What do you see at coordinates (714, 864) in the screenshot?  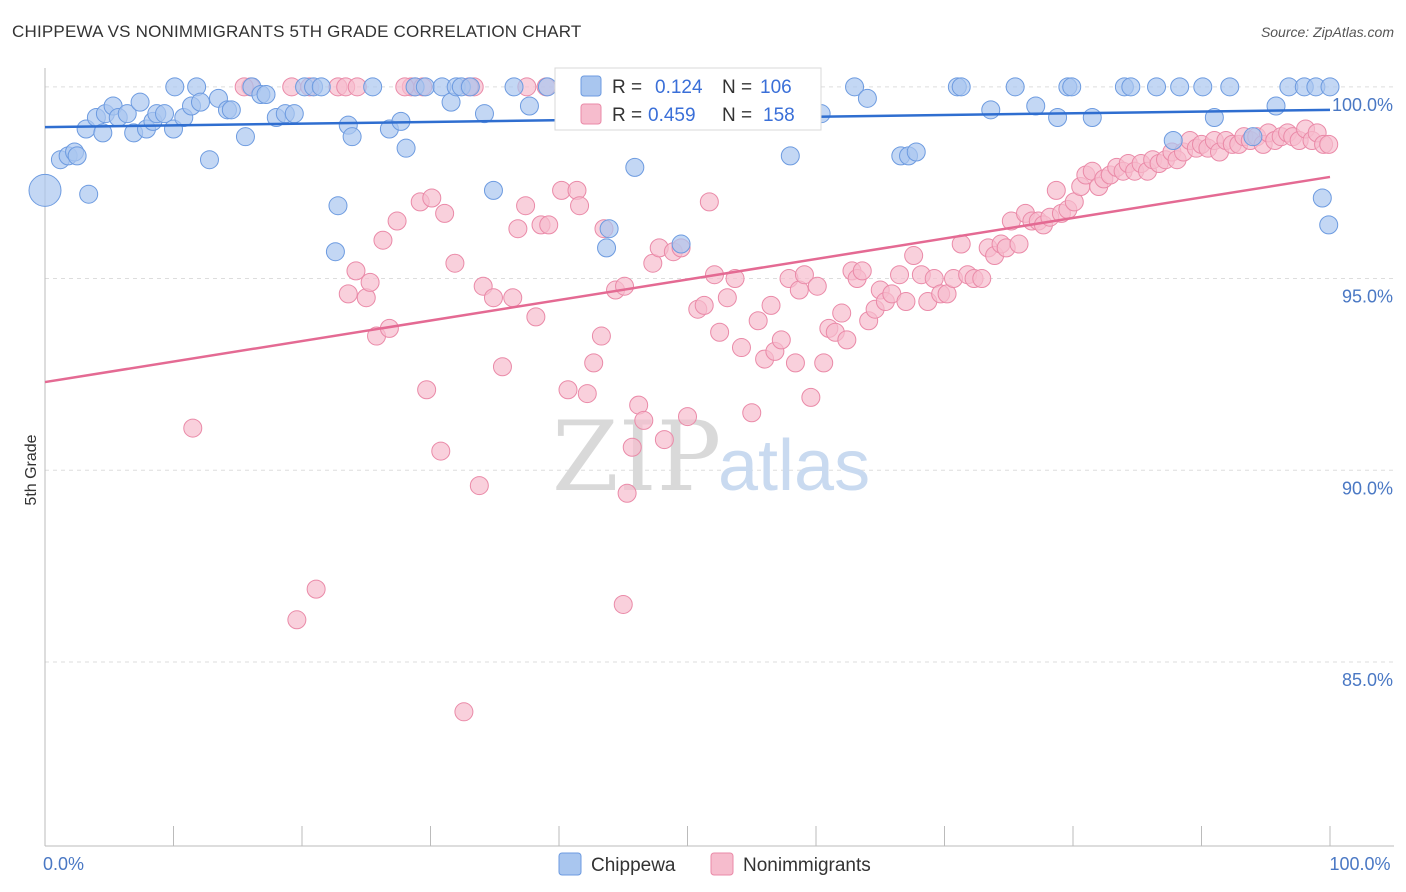 I see `bottom-legend: Chippewa Nonimmigrants` at bounding box center [714, 864].